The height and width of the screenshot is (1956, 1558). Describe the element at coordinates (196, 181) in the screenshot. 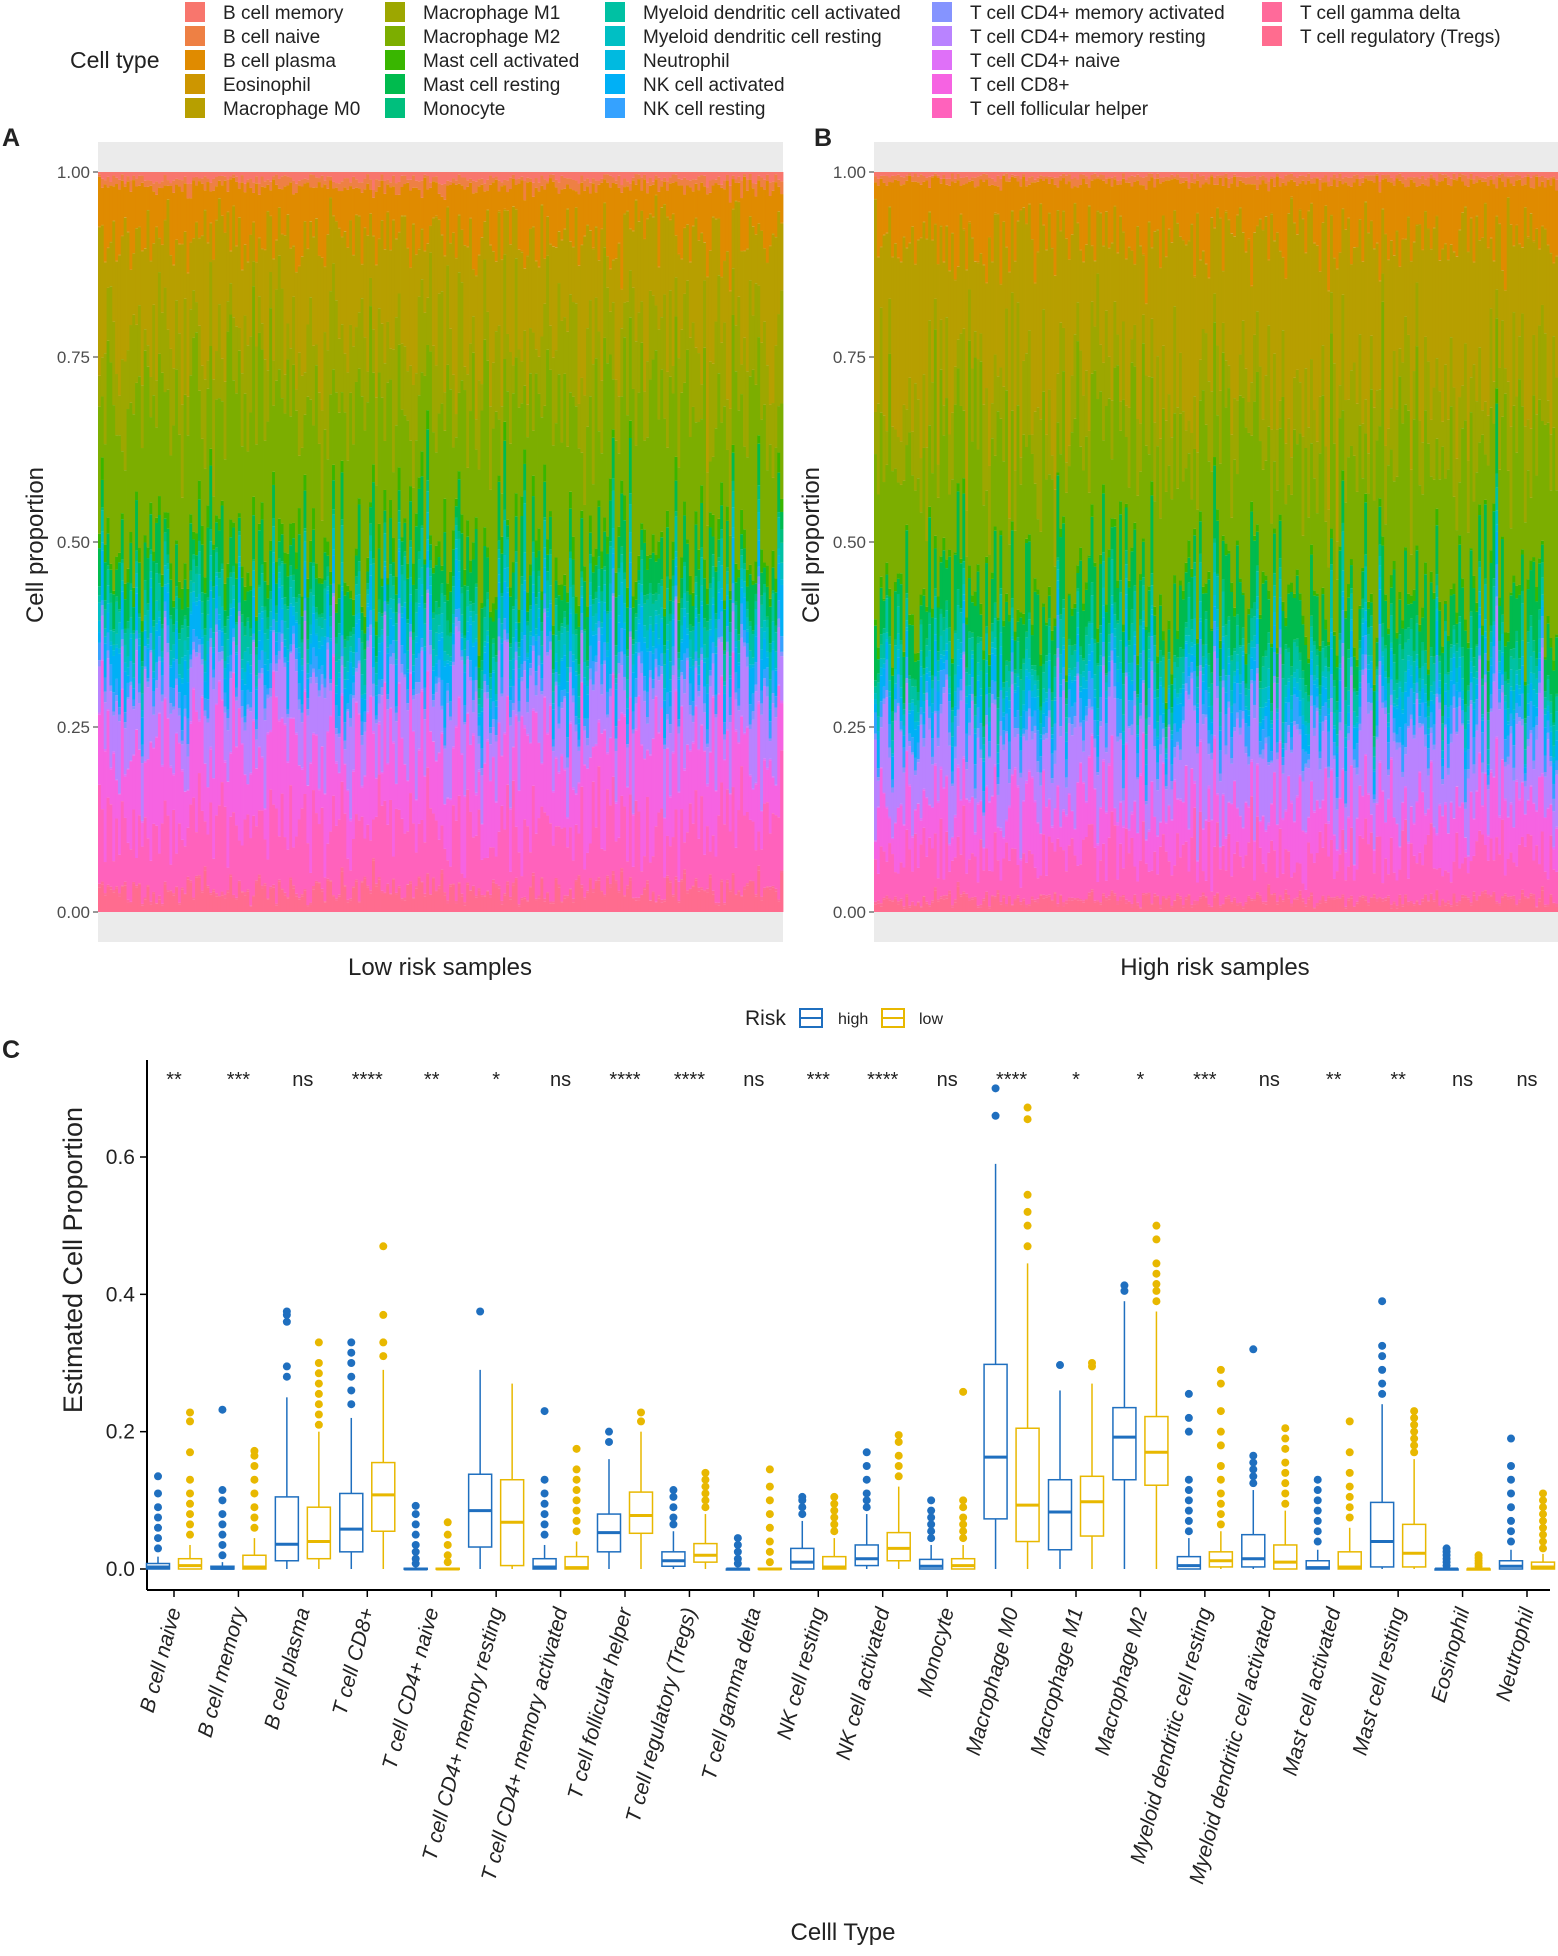

I see `panel-a-segment-b-cell-naive` at that location.